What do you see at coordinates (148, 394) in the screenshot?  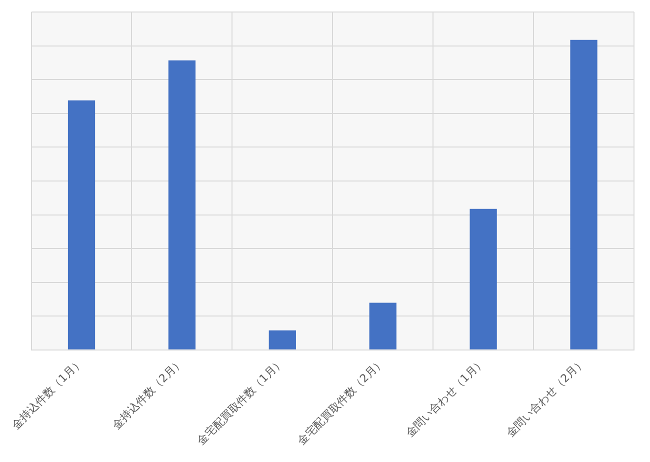 I see `x-tick-label: 金持込件数（2月）` at bounding box center [148, 394].